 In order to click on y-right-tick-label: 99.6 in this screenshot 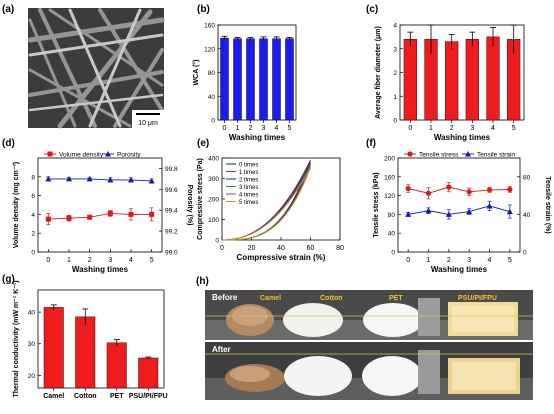, I will do `click(171, 190)`.